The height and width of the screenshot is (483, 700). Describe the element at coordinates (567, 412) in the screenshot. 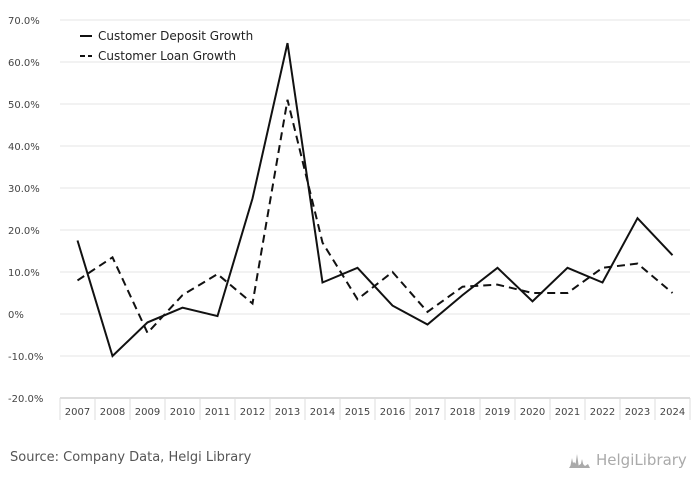

I see `x-tick-label: 2021` at that location.